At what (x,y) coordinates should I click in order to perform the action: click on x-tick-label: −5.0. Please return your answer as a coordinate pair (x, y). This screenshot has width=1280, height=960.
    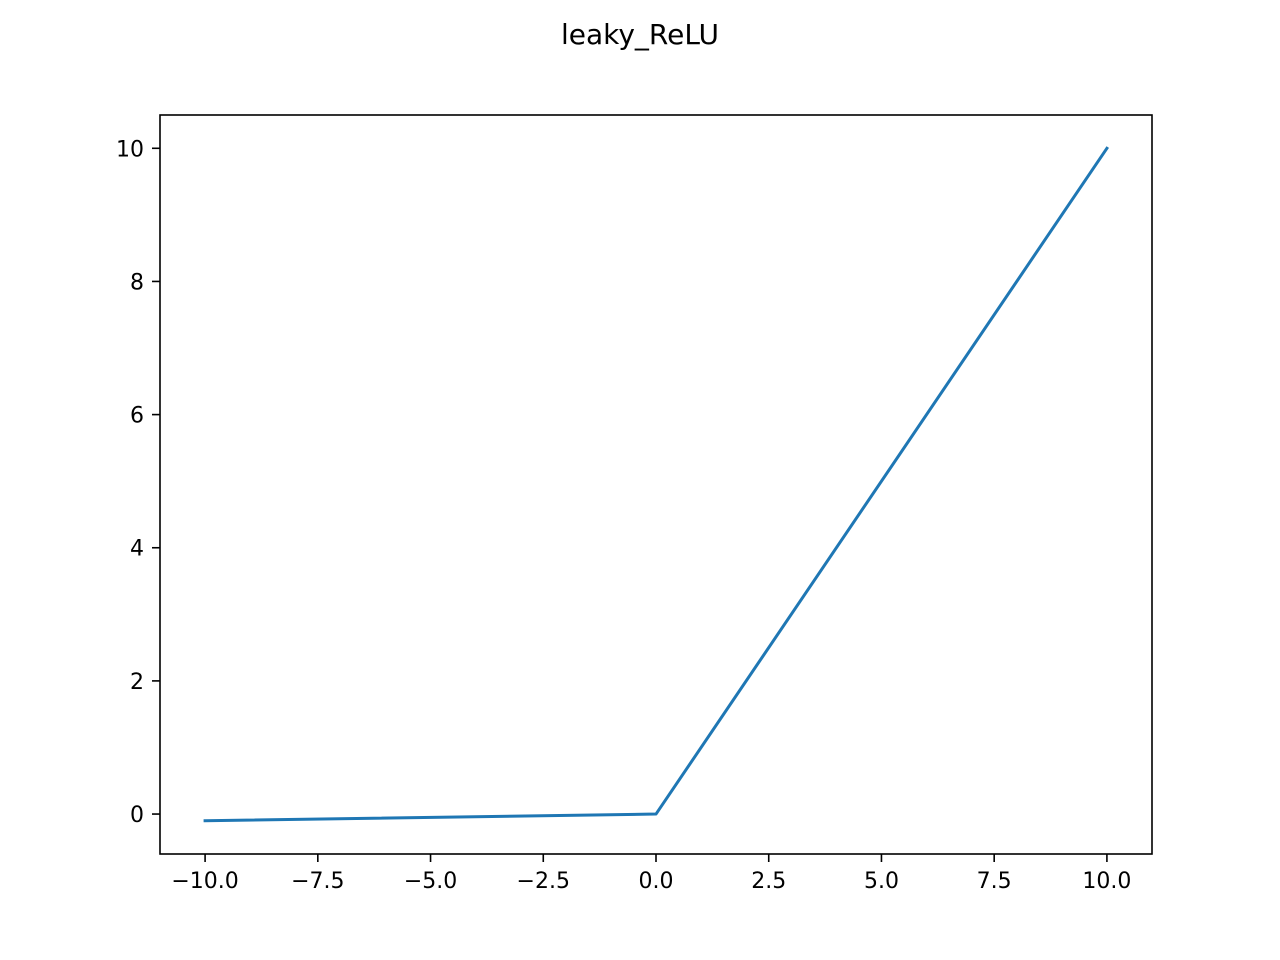
    Looking at the image, I should click on (430, 881).